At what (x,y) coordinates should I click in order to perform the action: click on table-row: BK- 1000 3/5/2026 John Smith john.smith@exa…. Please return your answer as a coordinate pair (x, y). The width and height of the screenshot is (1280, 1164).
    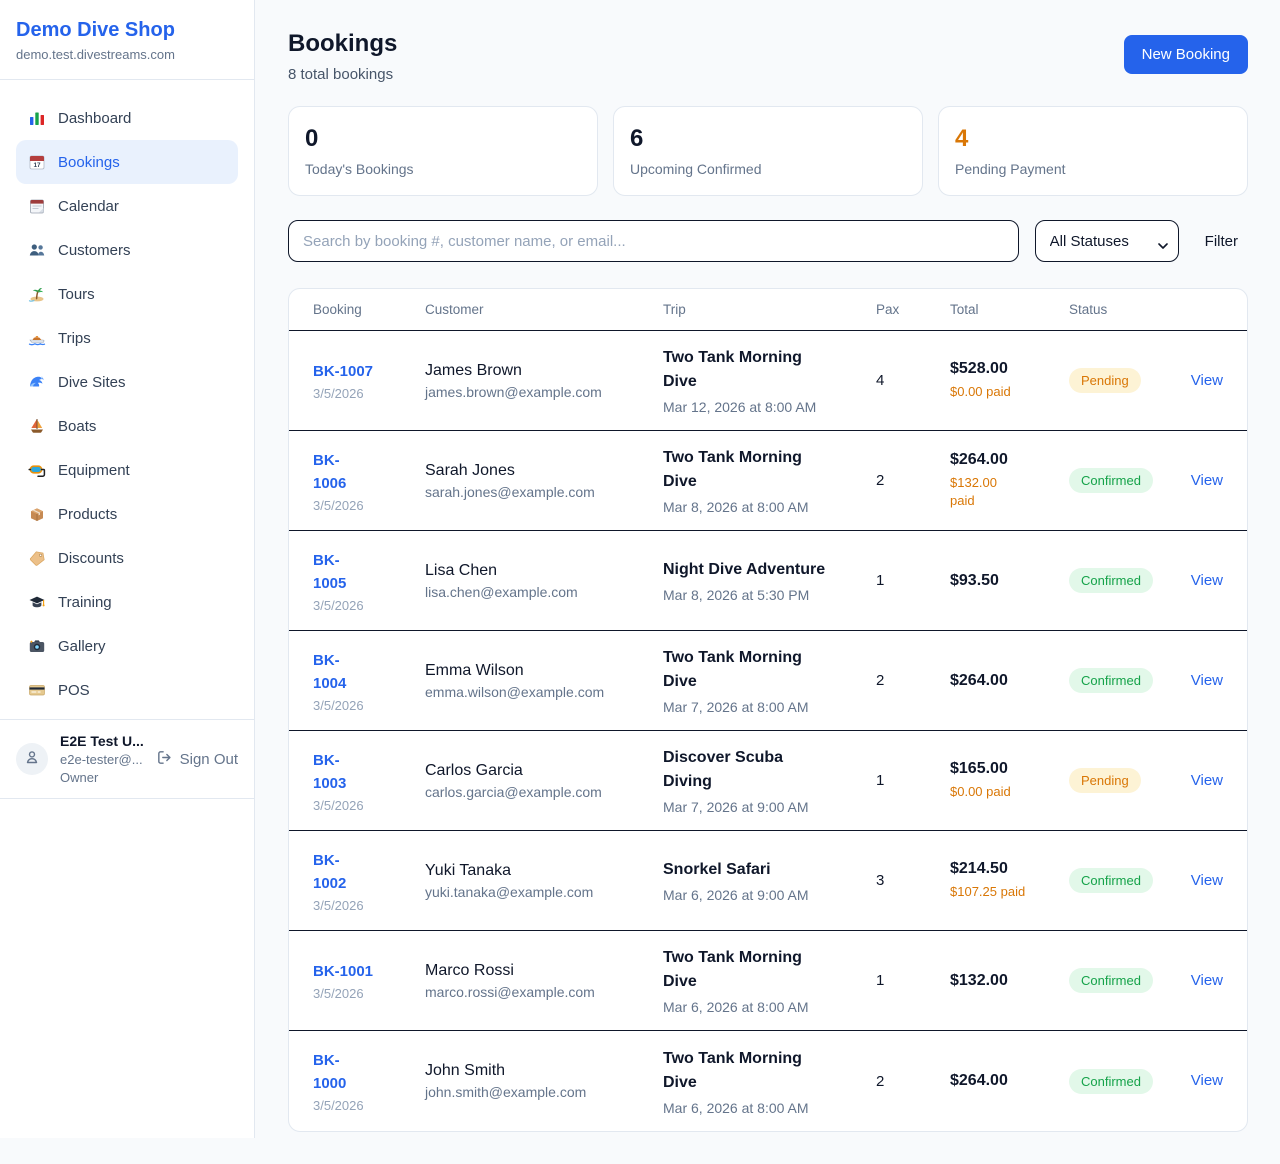
    Looking at the image, I should click on (768, 1081).